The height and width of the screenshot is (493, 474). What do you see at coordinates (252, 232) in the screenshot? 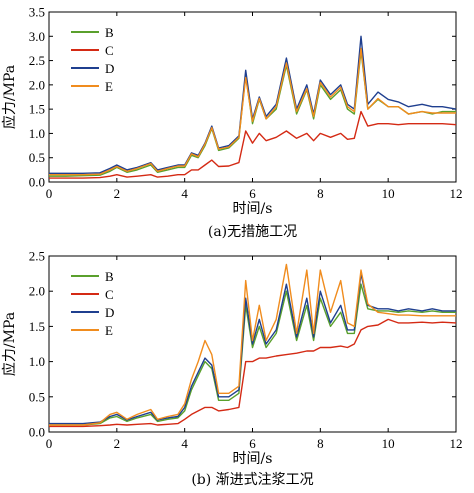
I see `figure-caption: (a)无措施工况` at bounding box center [252, 232].